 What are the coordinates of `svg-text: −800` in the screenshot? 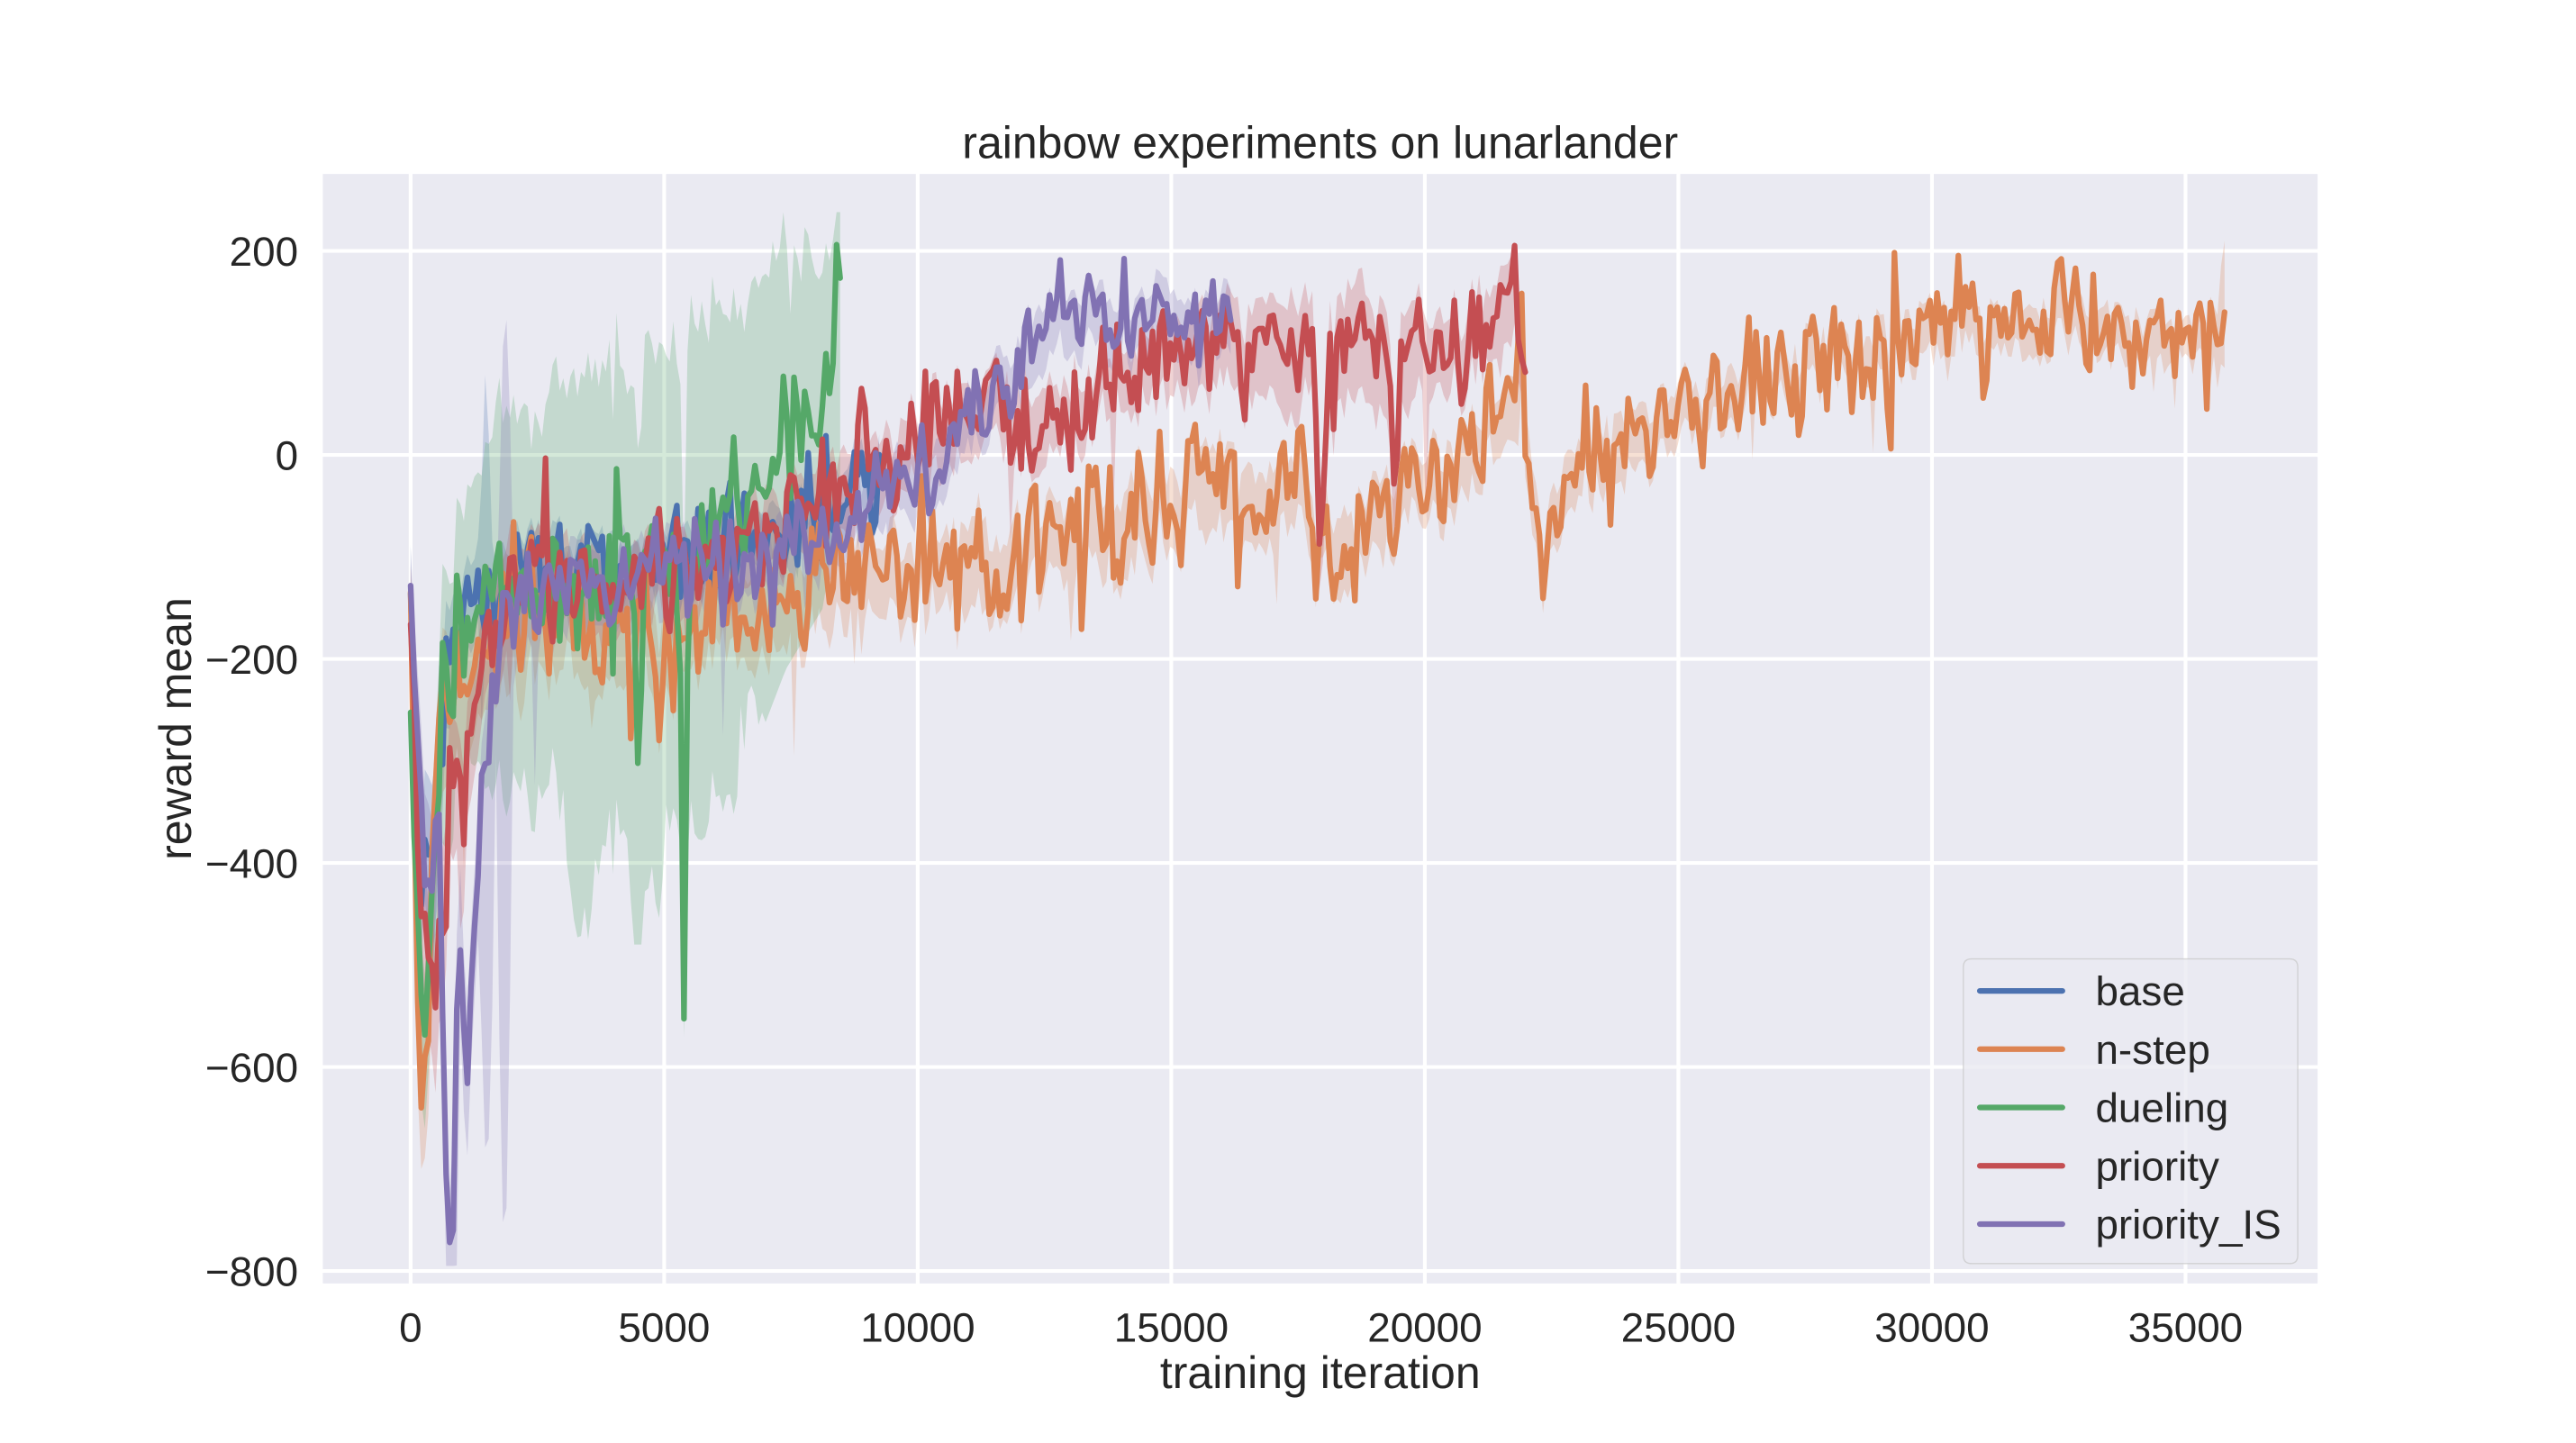 It's located at (251, 1272).